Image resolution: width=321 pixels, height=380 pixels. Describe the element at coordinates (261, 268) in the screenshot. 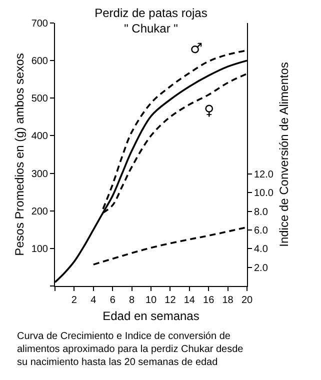

I see `y2-tick-label: 2.0` at that location.